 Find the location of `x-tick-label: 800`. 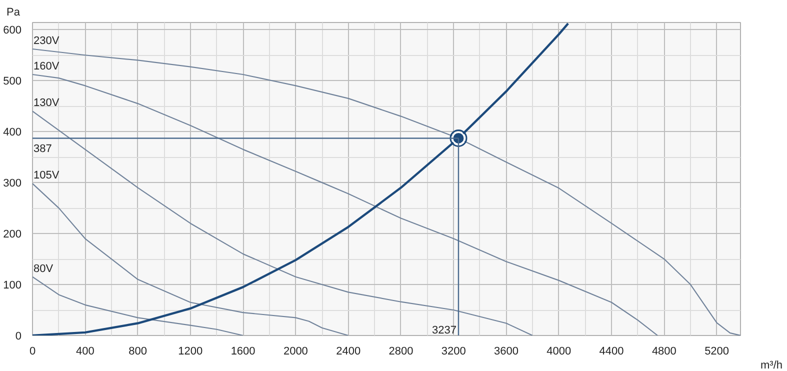

x-tick-label: 800 is located at coordinates (137, 352).